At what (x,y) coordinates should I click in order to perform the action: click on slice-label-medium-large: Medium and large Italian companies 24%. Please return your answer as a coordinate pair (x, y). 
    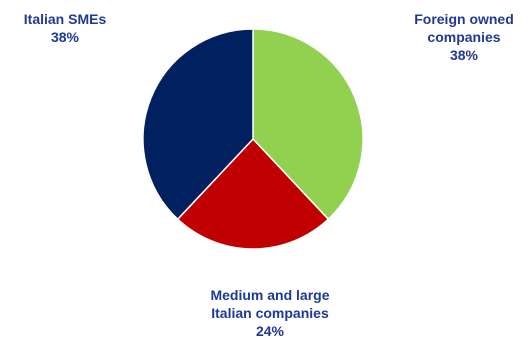
    Looking at the image, I should click on (270, 313).